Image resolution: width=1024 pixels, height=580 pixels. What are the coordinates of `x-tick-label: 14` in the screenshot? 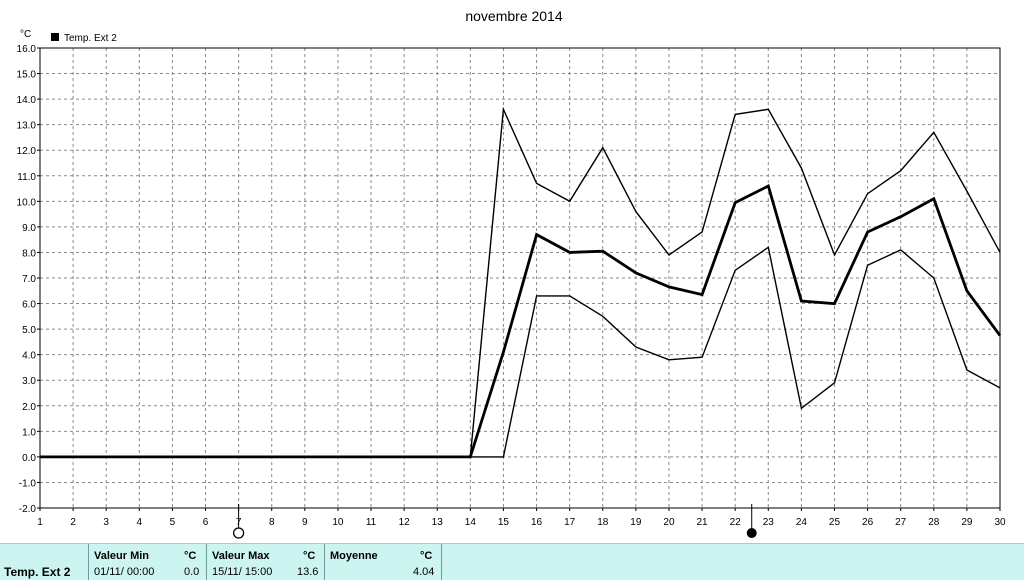 It's located at (471, 522).